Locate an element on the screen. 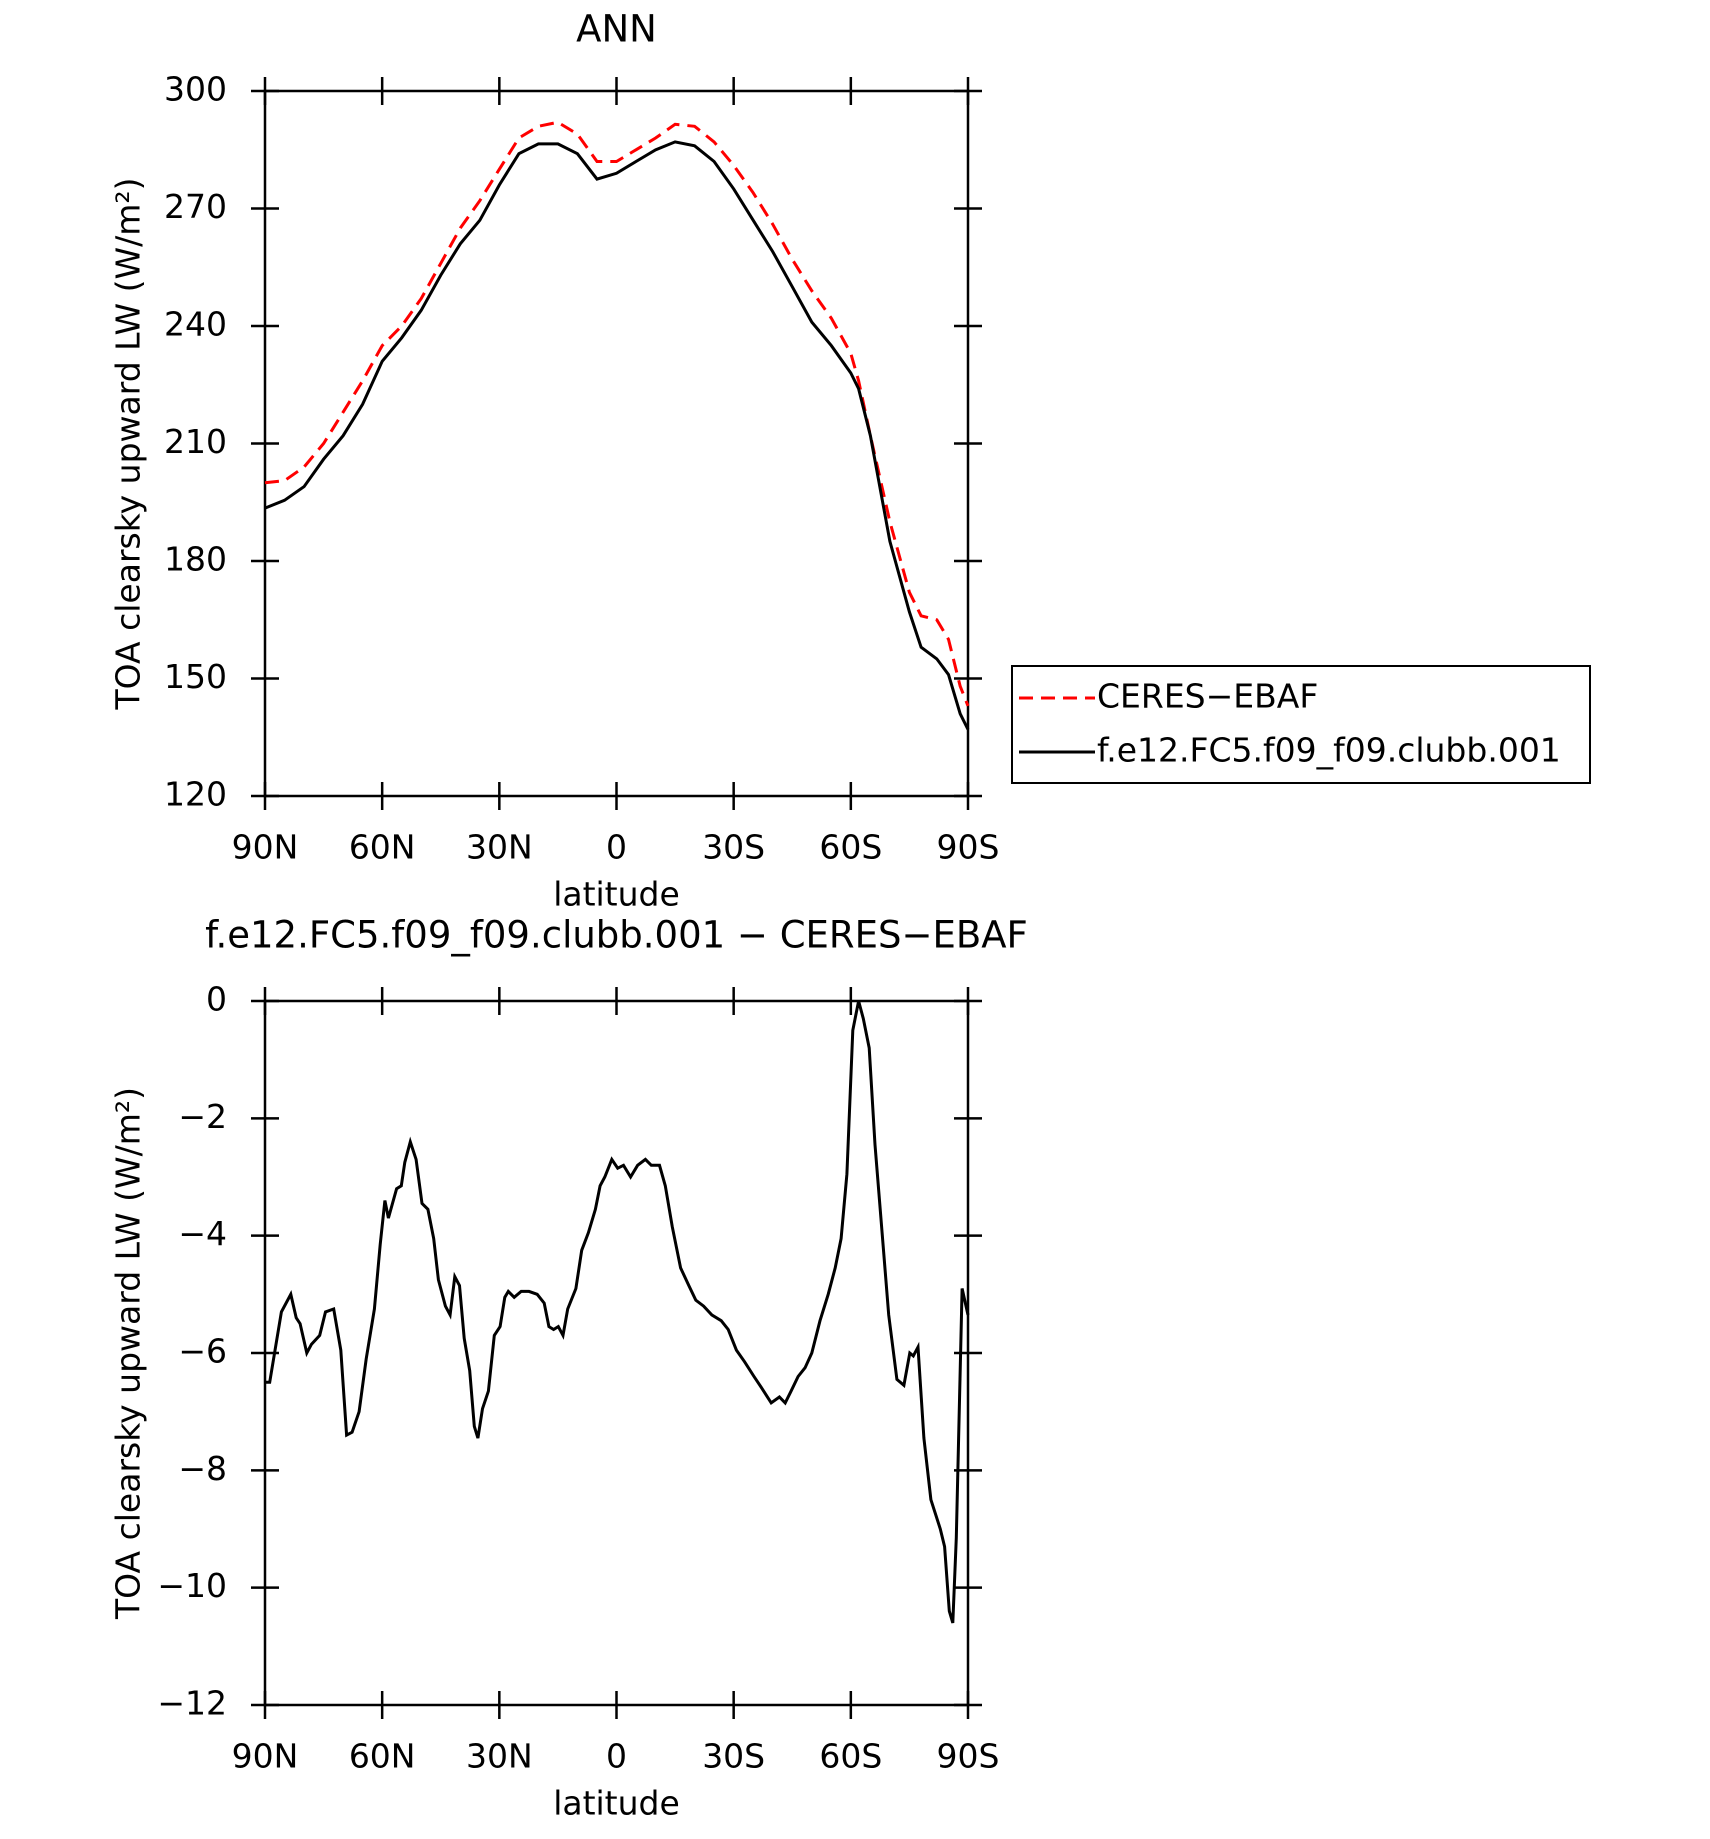  y-tick-label: 120 is located at coordinates (195, 794).